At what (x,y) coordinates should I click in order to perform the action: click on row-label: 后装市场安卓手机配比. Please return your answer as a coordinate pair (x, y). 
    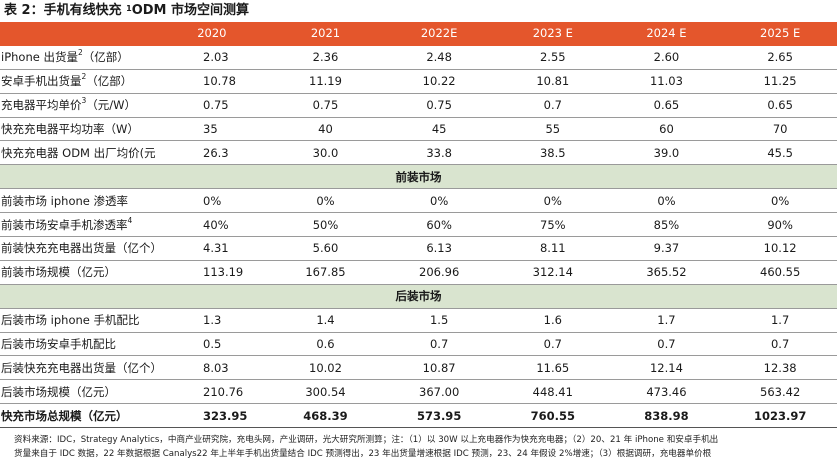
    Looking at the image, I should click on (58, 344).